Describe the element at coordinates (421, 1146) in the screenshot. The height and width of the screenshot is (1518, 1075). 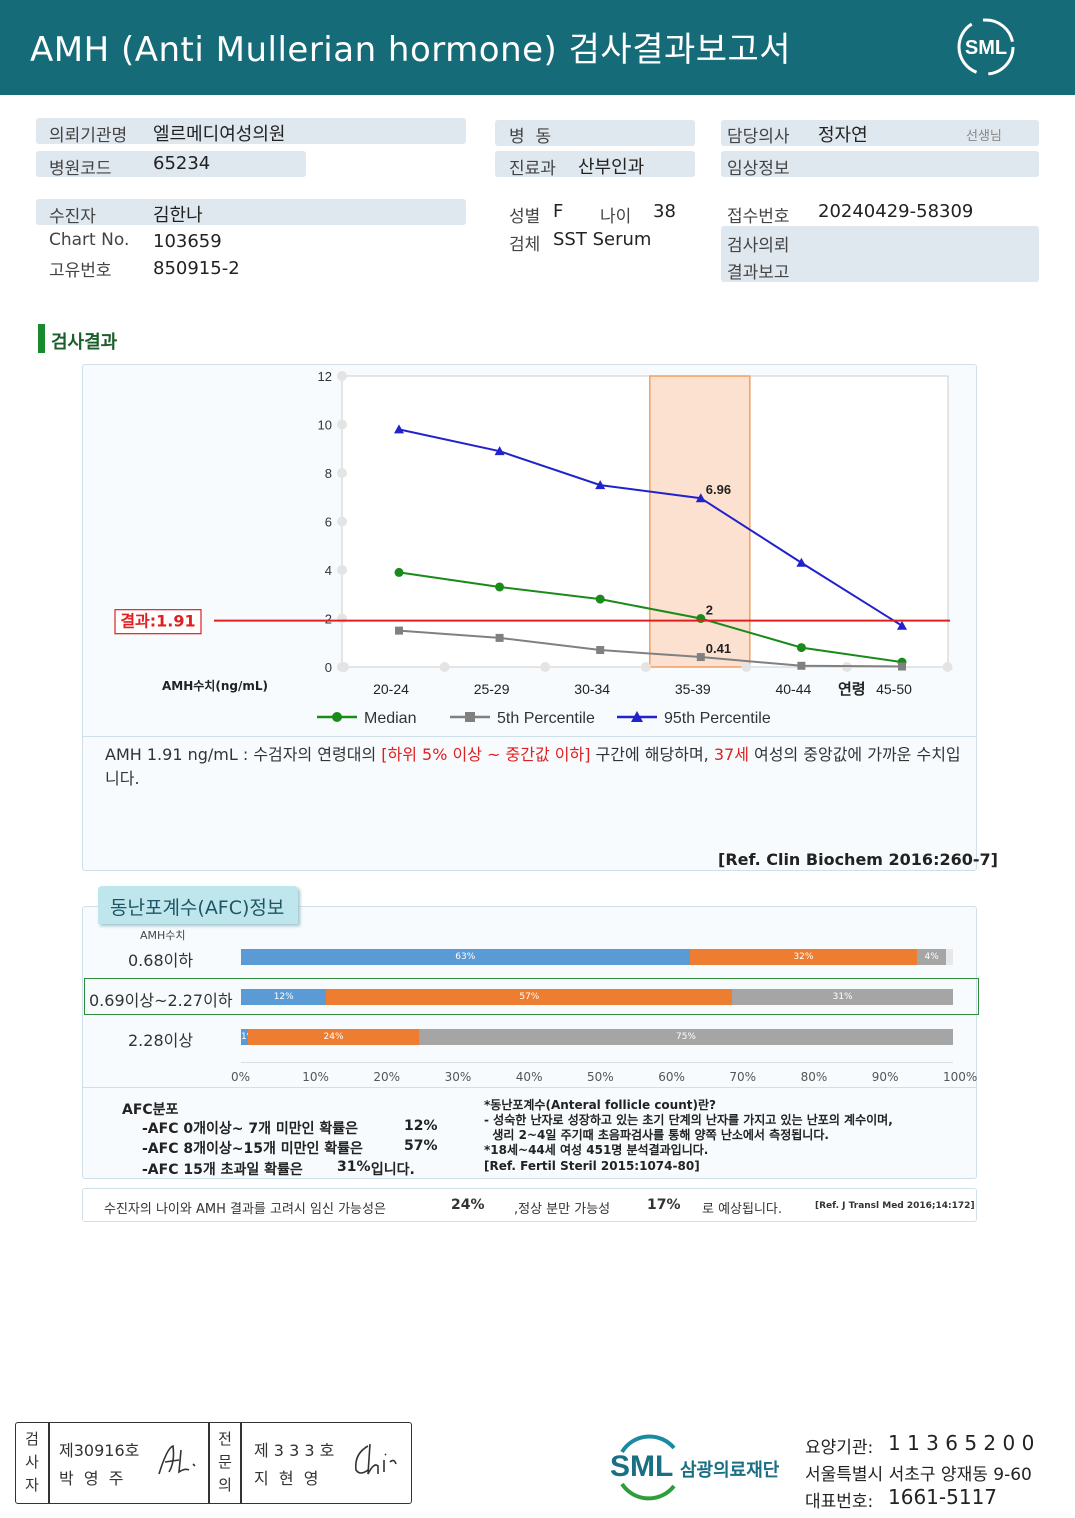
I see `afc-dist-1-pct: 57%` at that location.